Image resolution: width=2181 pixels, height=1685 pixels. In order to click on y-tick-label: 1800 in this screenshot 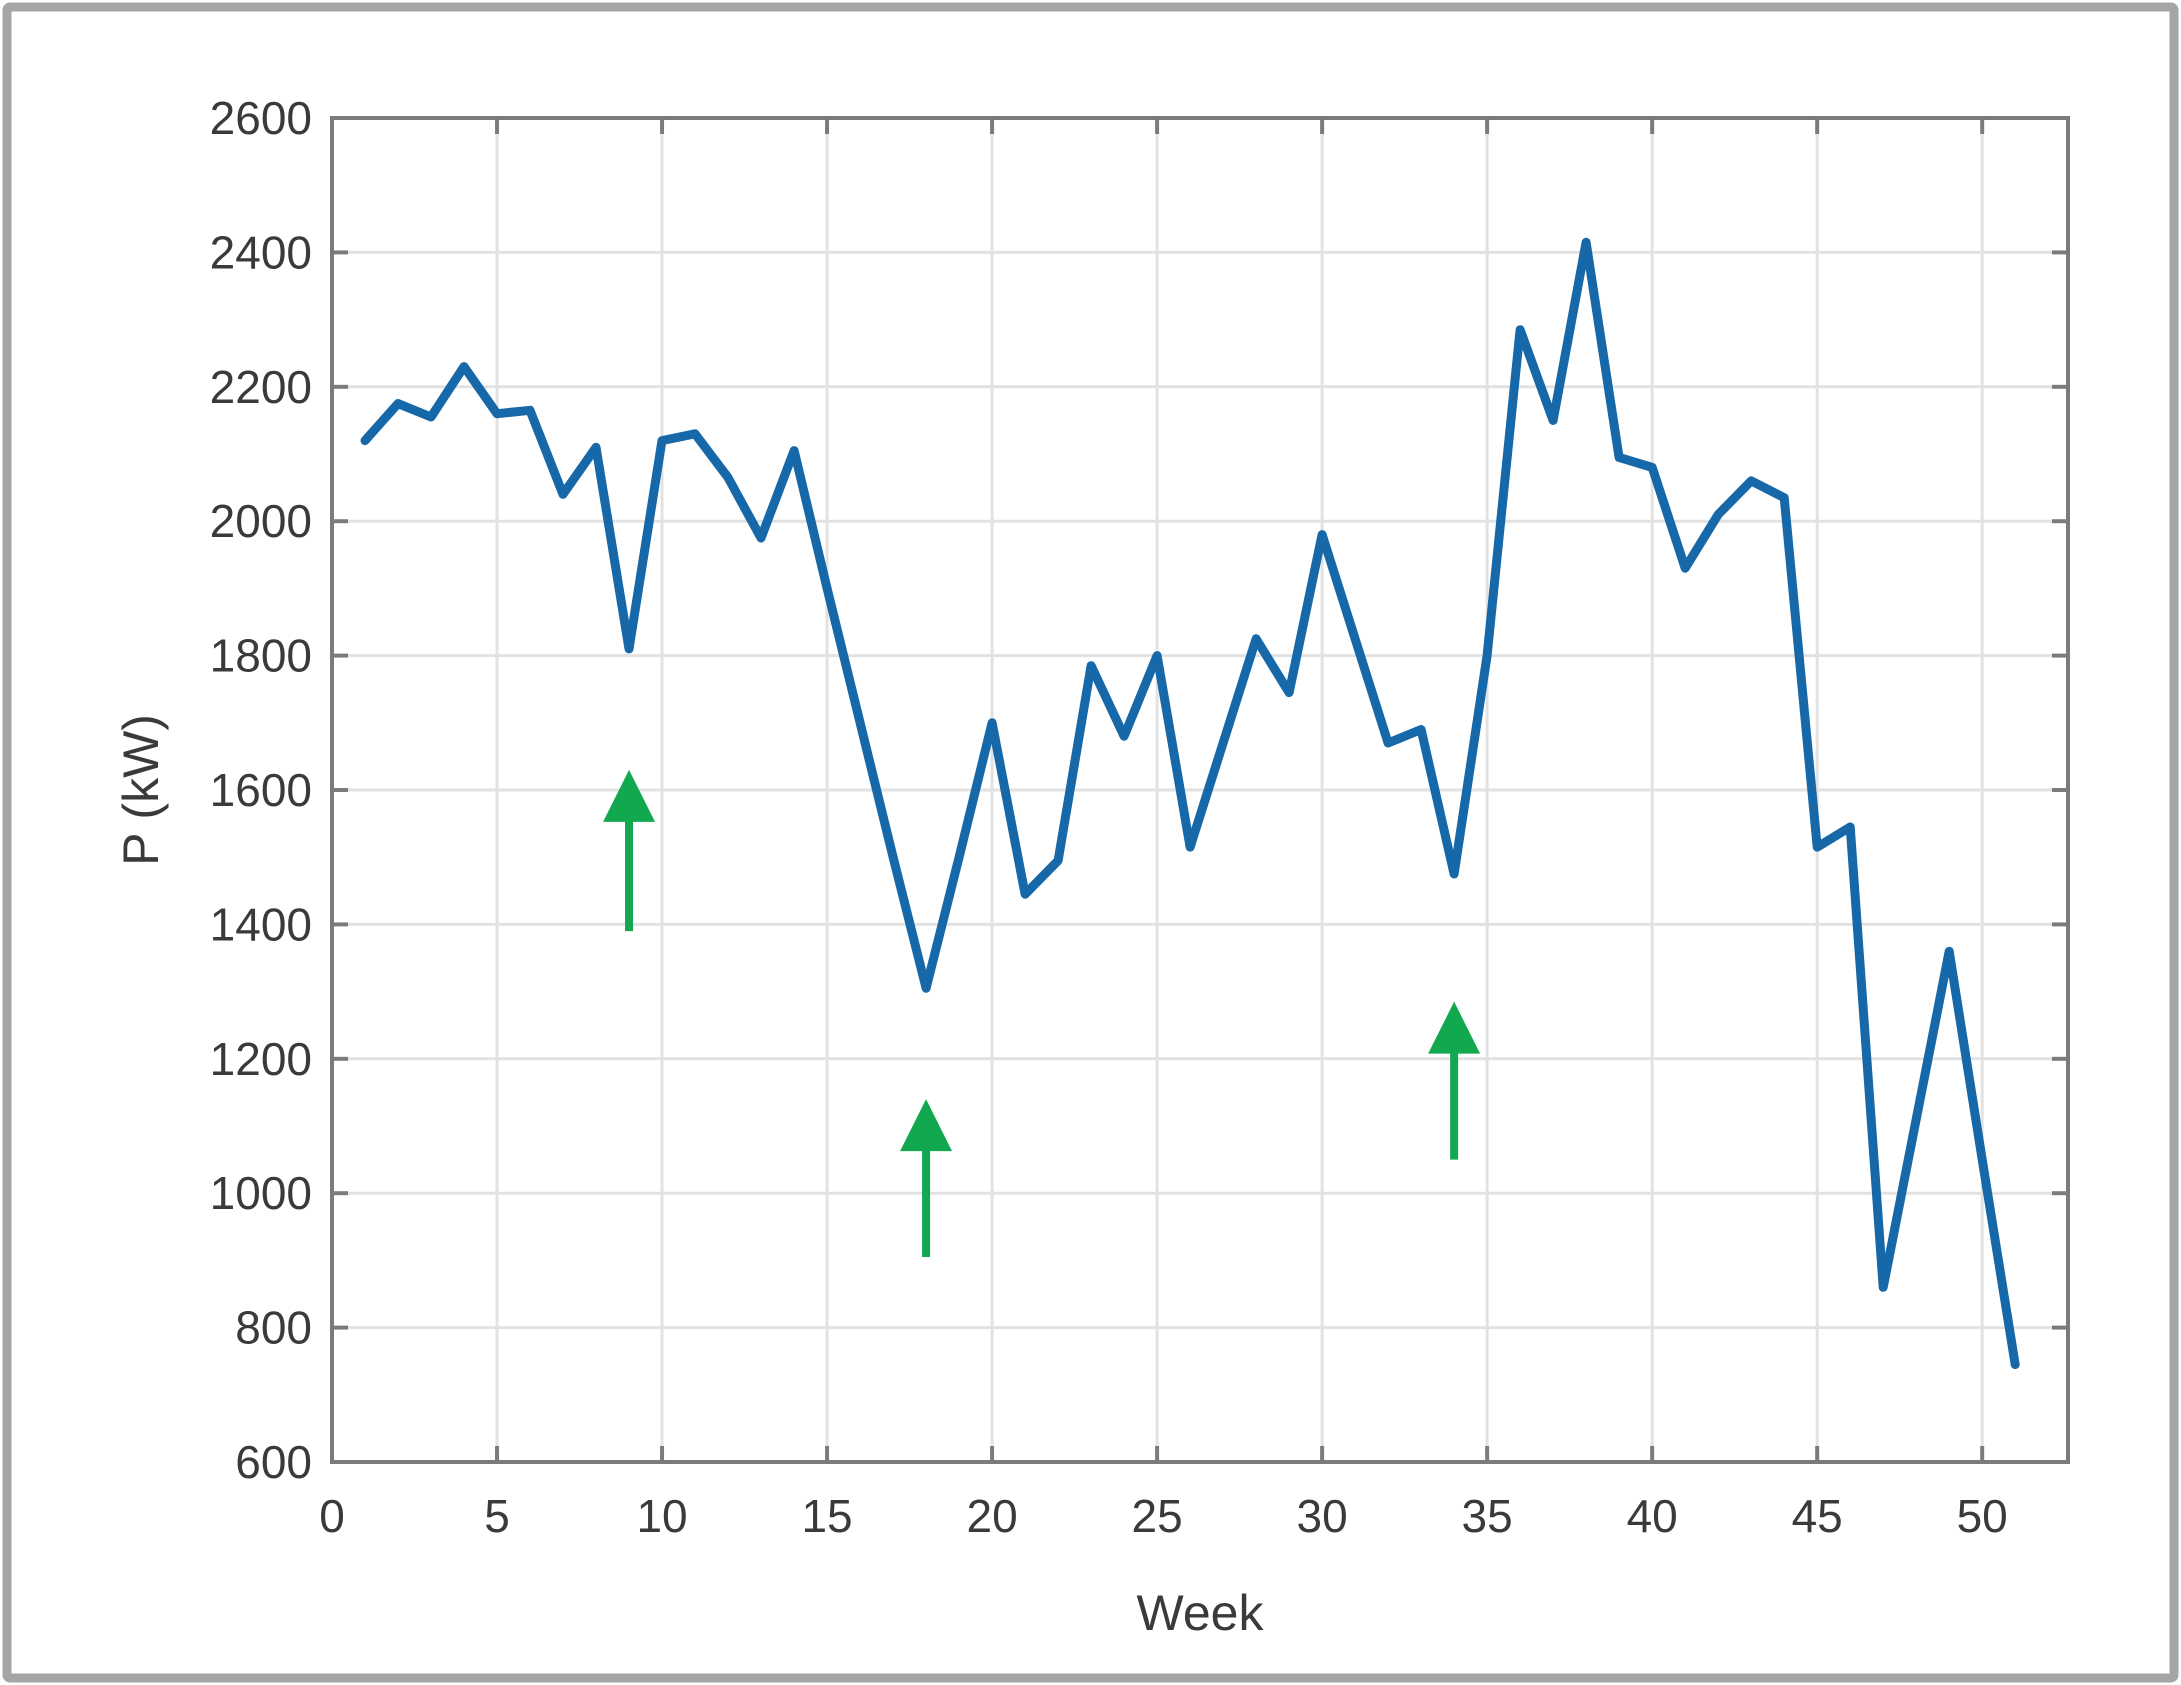, I will do `click(261, 656)`.